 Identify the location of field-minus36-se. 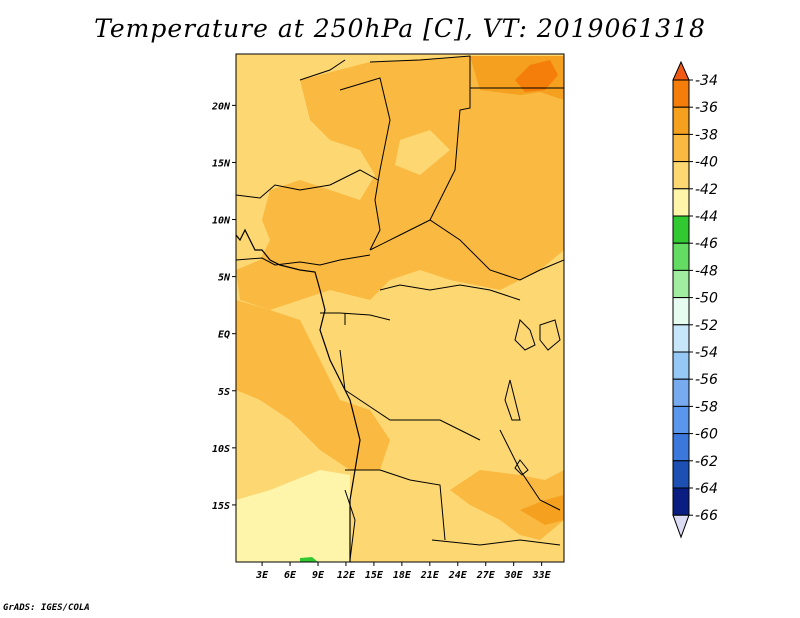
(542, 510).